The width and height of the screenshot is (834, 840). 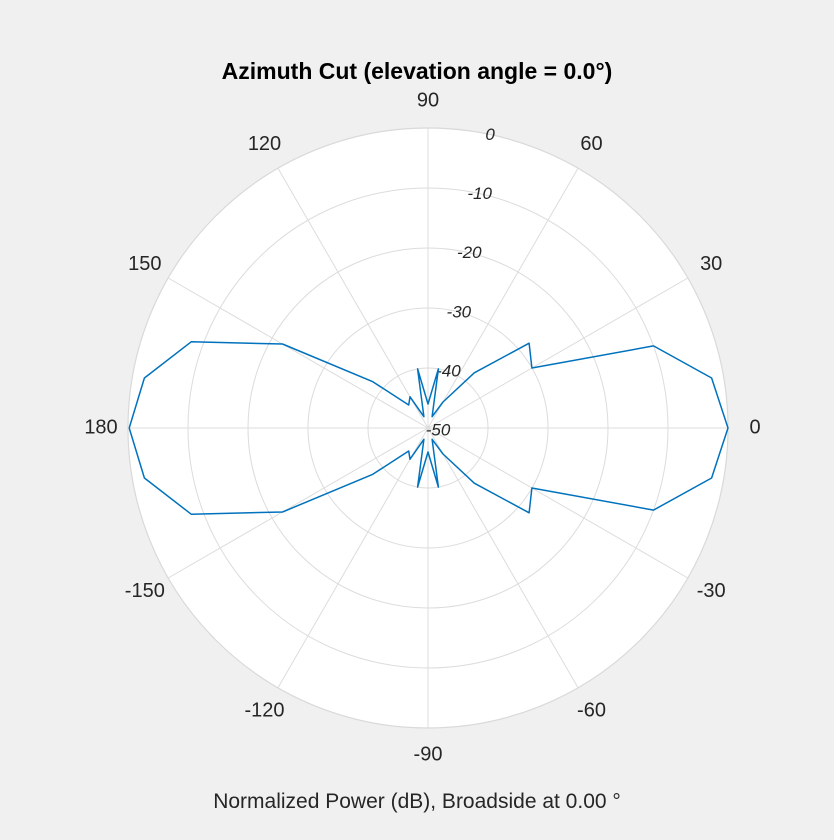 I want to click on angular-tick-label: 180, so click(x=100, y=427).